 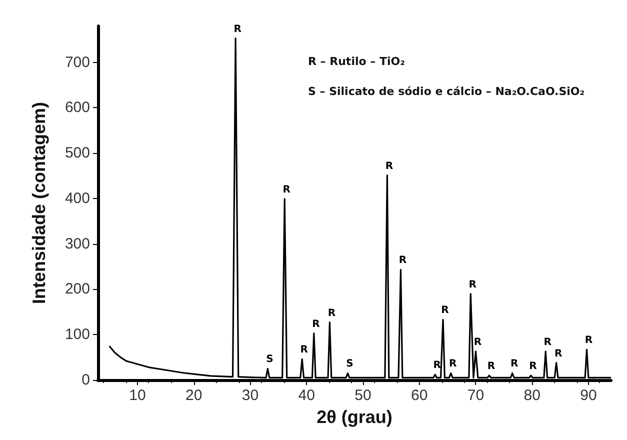 I want to click on y-tick-label: 500, so click(x=77, y=153).